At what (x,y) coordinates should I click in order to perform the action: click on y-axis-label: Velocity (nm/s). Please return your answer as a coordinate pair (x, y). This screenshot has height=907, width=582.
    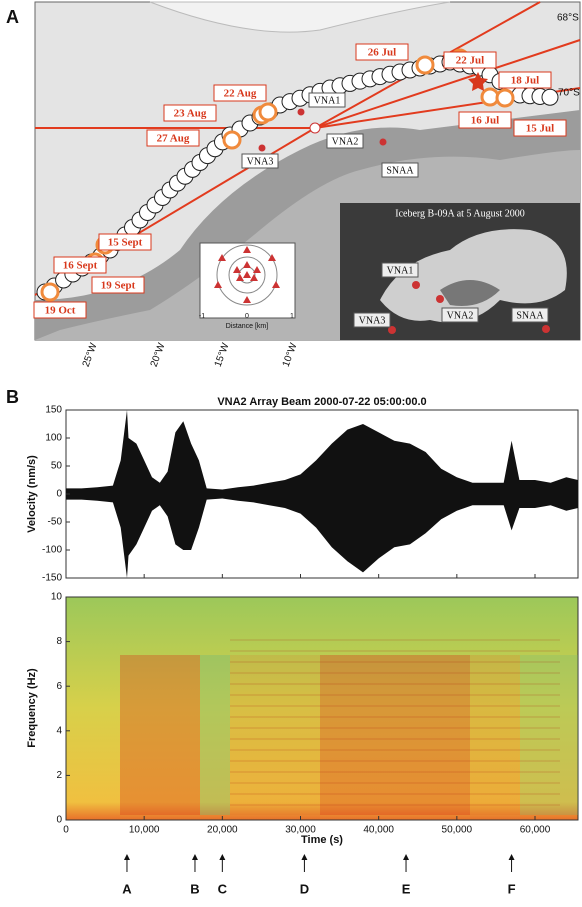
    Looking at the image, I should click on (32, 494).